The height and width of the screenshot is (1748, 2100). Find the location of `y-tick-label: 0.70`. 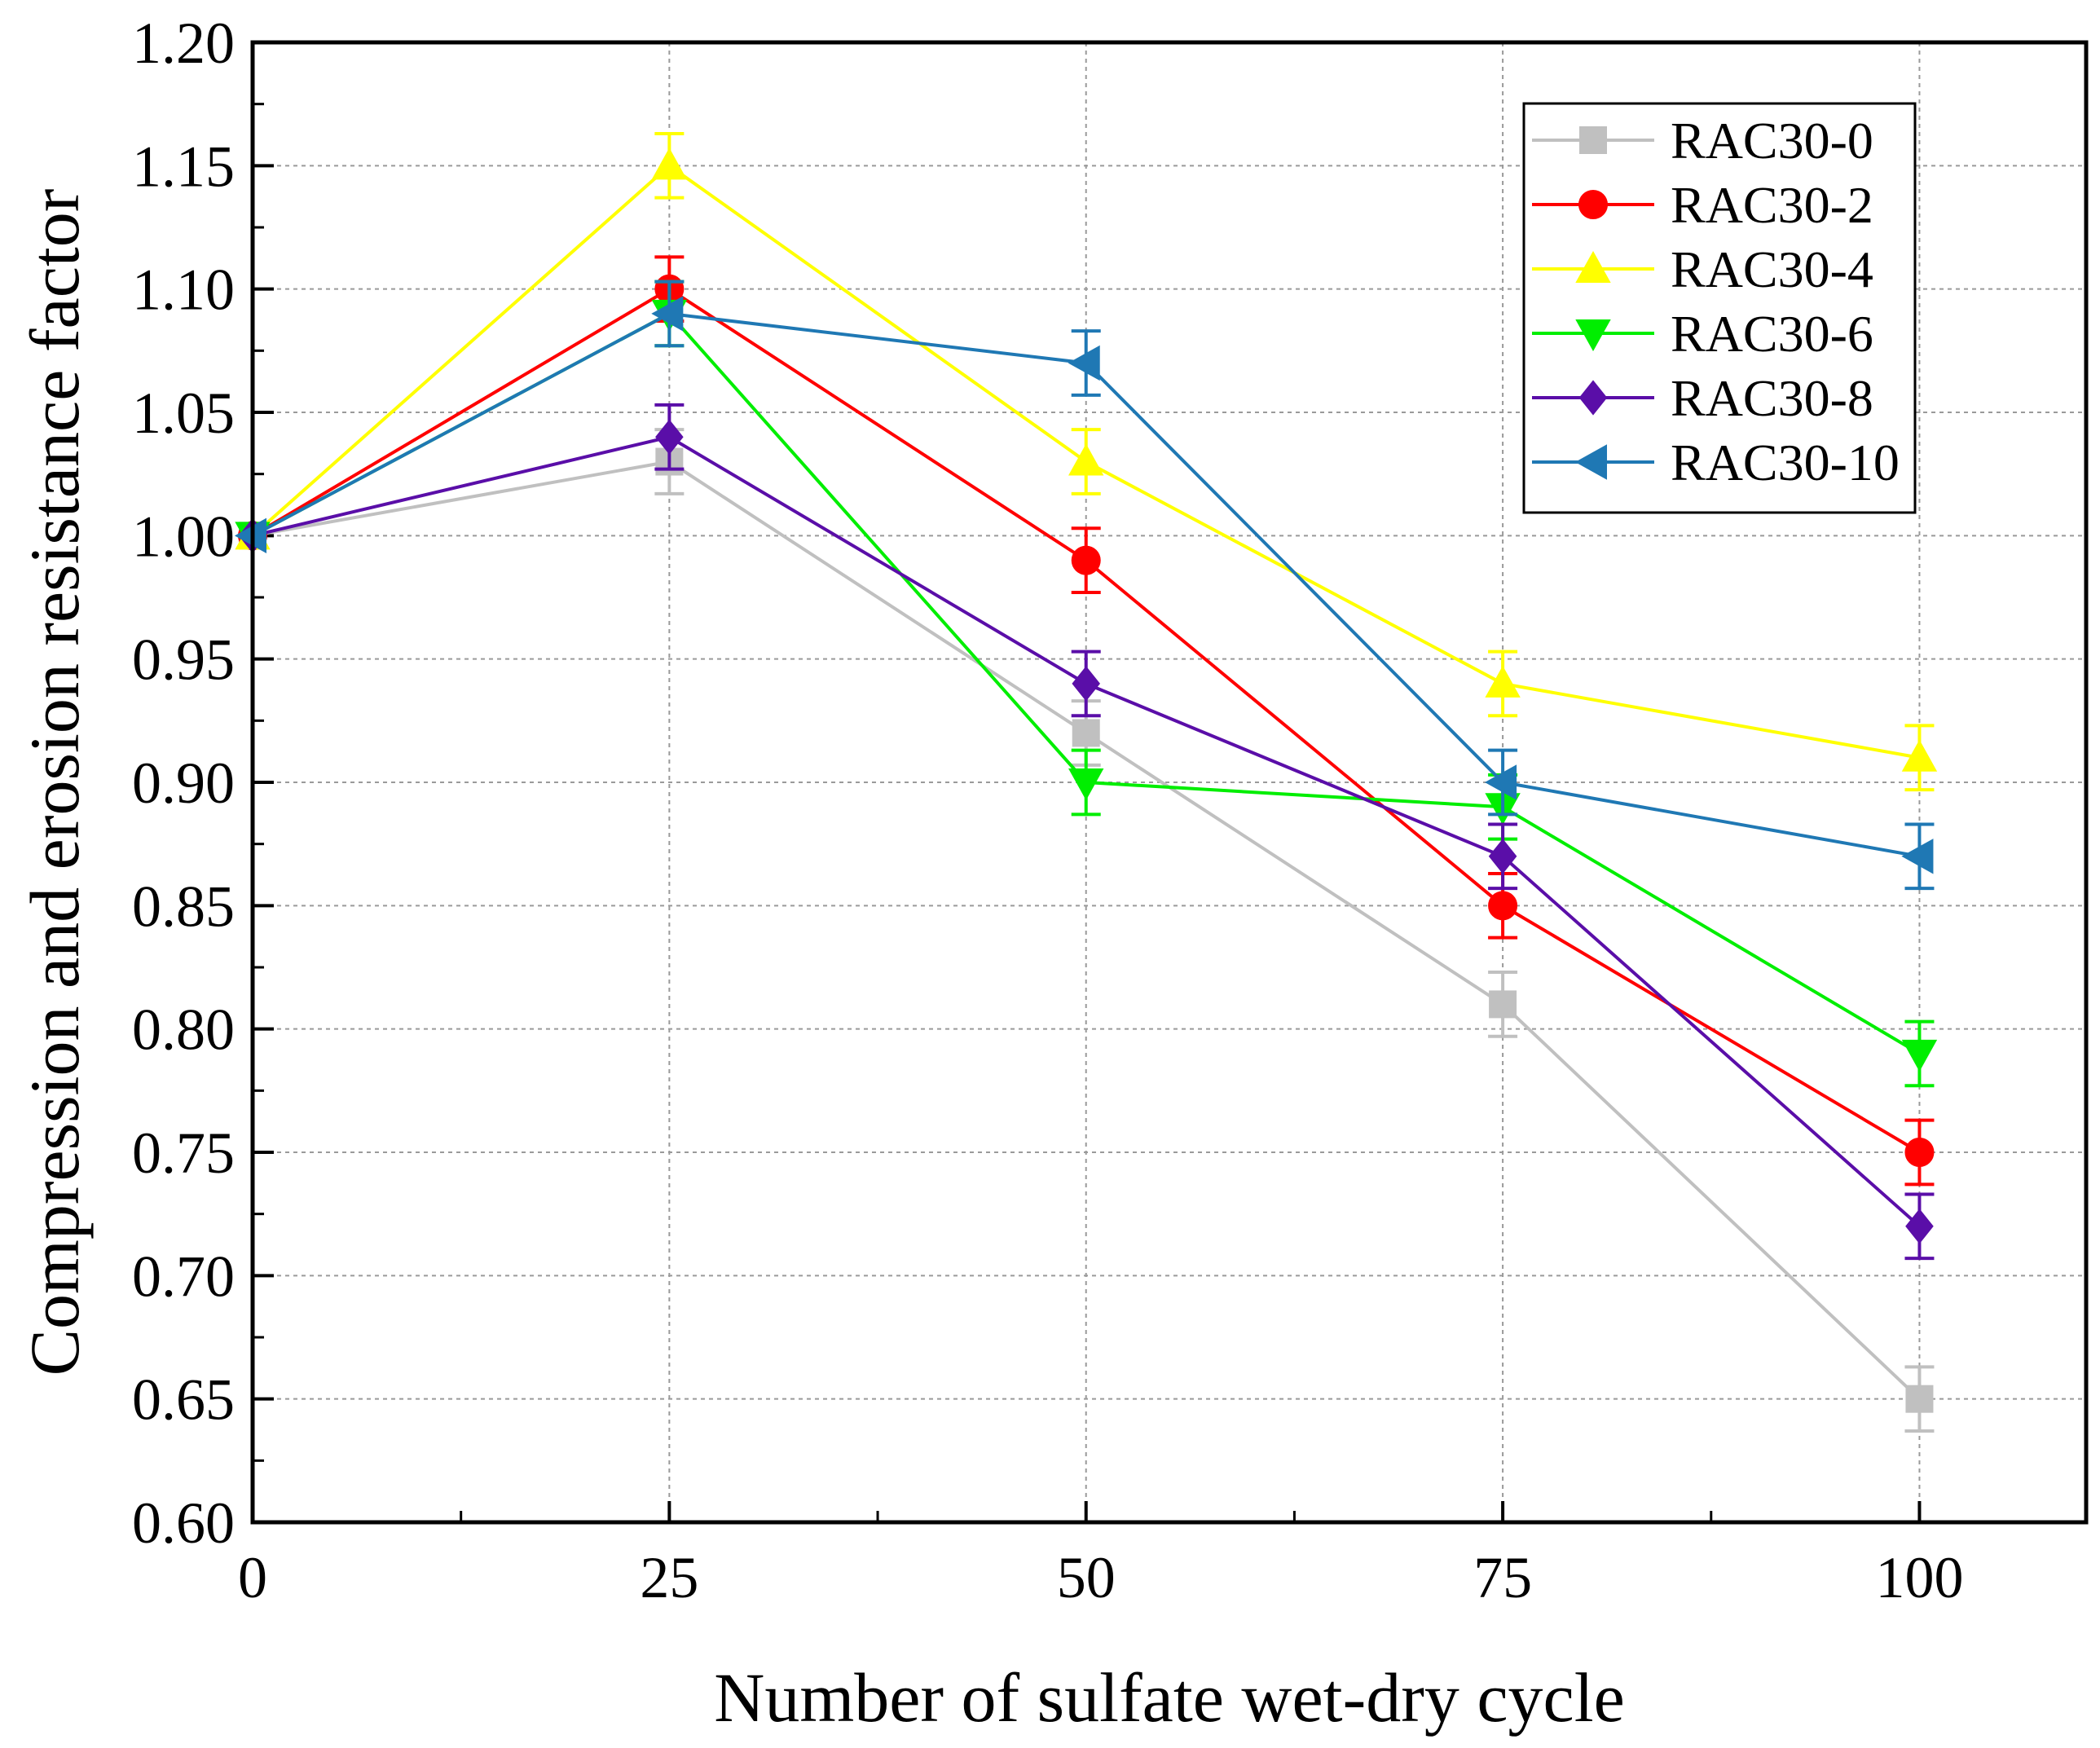

y-tick-label: 0.70 is located at coordinates (183, 1276).